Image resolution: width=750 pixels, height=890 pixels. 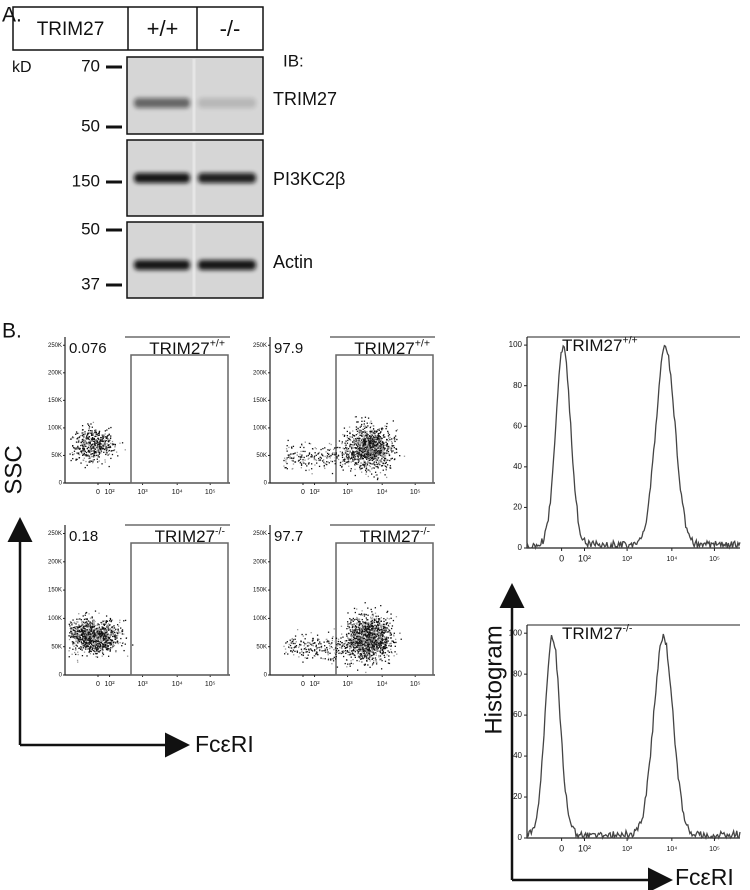 What do you see at coordinates (22, 67) in the screenshot?
I see `kd-label: kD` at bounding box center [22, 67].